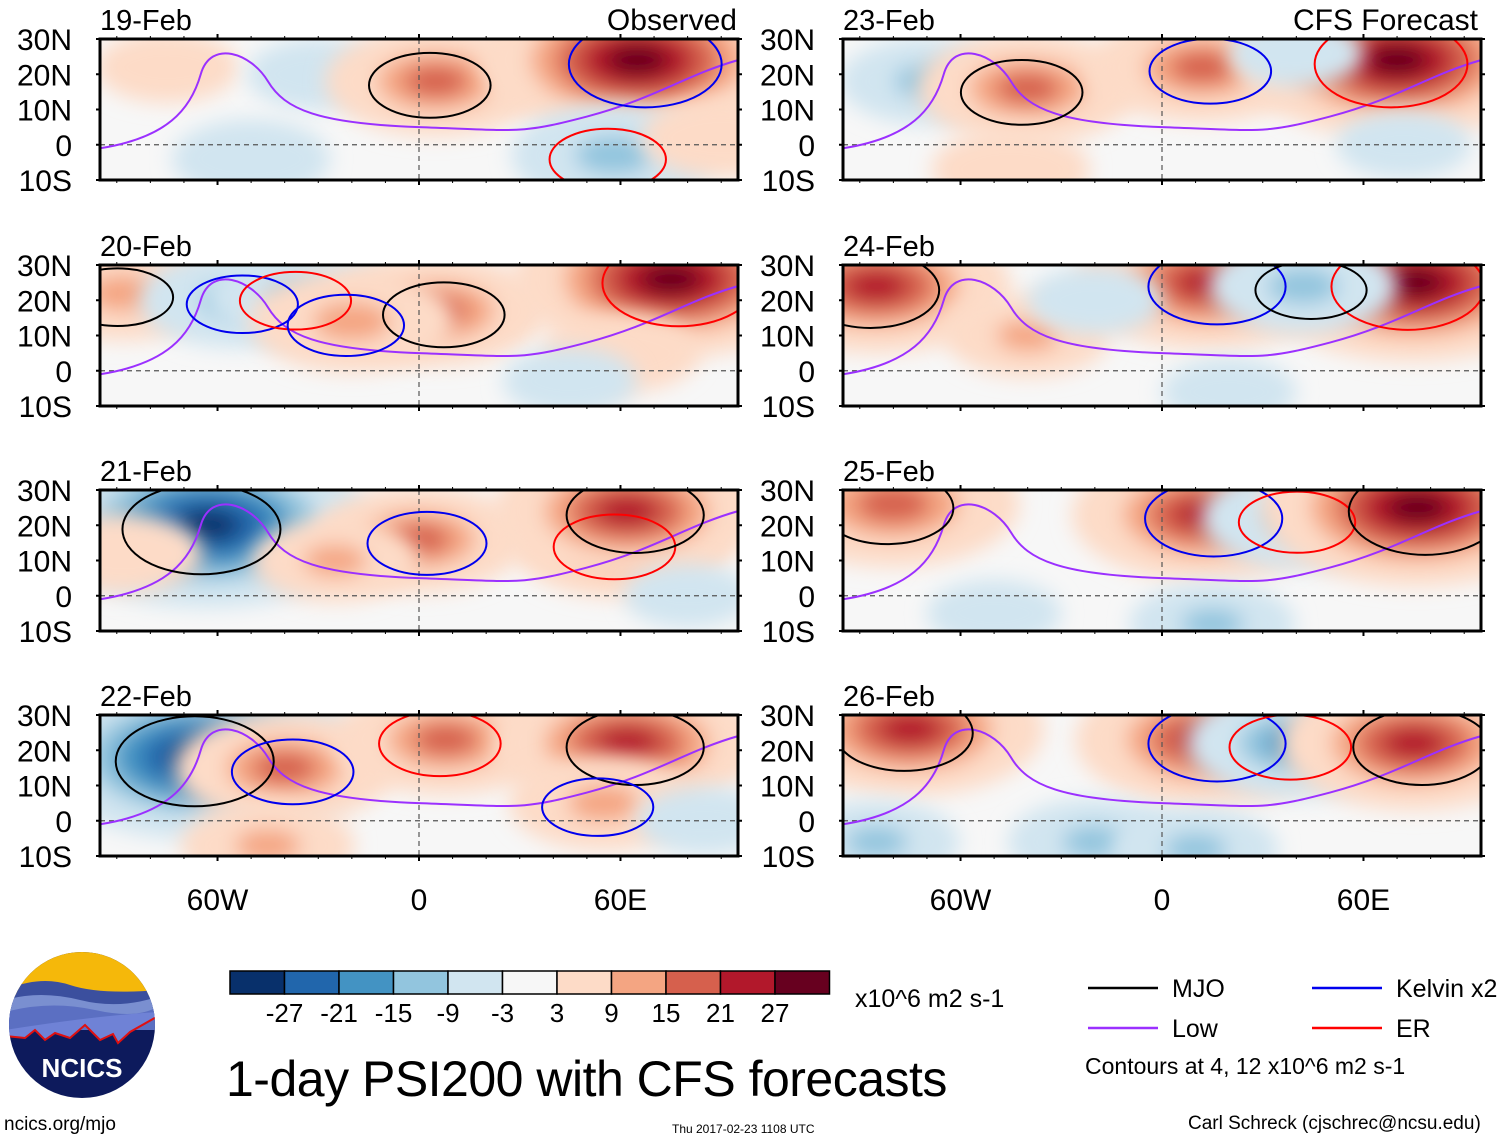 This screenshot has height=1142, width=1510. What do you see at coordinates (930, 999) in the screenshot?
I see `colorbar-units: x10^6 m2 s-1` at bounding box center [930, 999].